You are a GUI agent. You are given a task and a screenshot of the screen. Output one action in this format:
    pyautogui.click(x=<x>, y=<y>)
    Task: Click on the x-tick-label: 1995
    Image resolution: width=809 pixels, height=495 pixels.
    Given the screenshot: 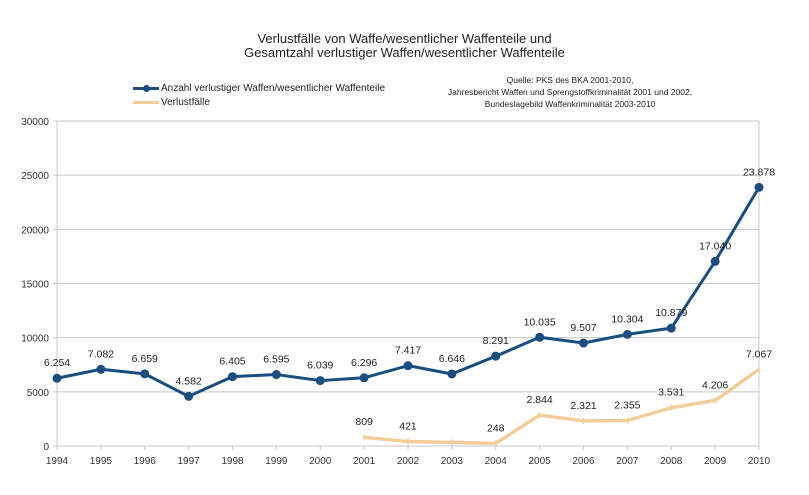 What is the action you would take?
    pyautogui.click(x=101, y=461)
    